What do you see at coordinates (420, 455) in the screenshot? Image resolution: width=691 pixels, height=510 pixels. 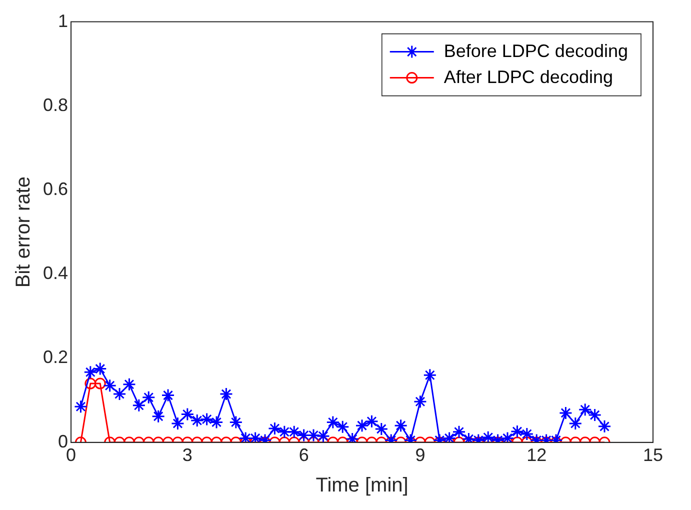 I see `x-tick-label: 9` at bounding box center [420, 455].